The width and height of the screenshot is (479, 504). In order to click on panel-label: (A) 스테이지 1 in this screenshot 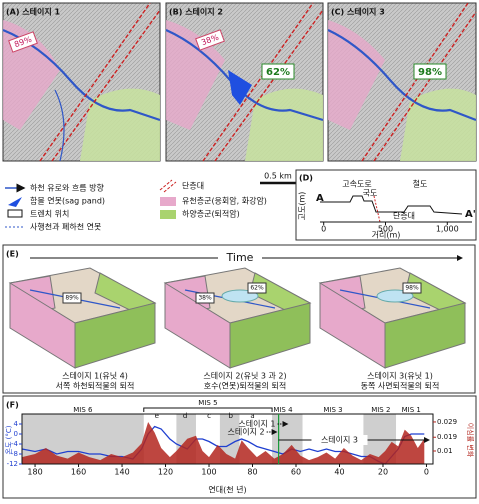, I will do `click(33, 12)`.